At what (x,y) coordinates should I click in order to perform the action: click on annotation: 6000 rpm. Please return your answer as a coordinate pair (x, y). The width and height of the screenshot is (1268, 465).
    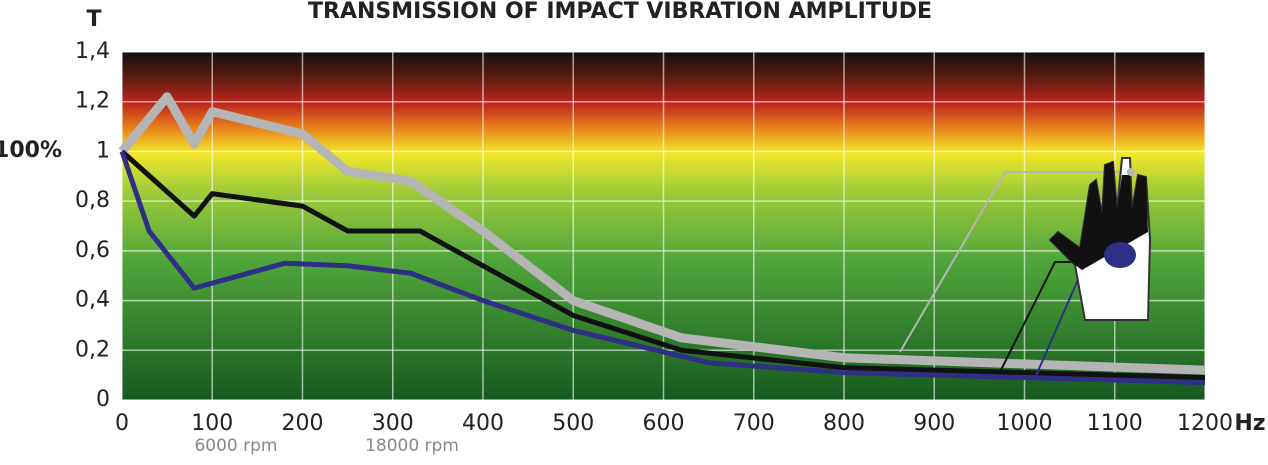
    Looking at the image, I should click on (235, 446).